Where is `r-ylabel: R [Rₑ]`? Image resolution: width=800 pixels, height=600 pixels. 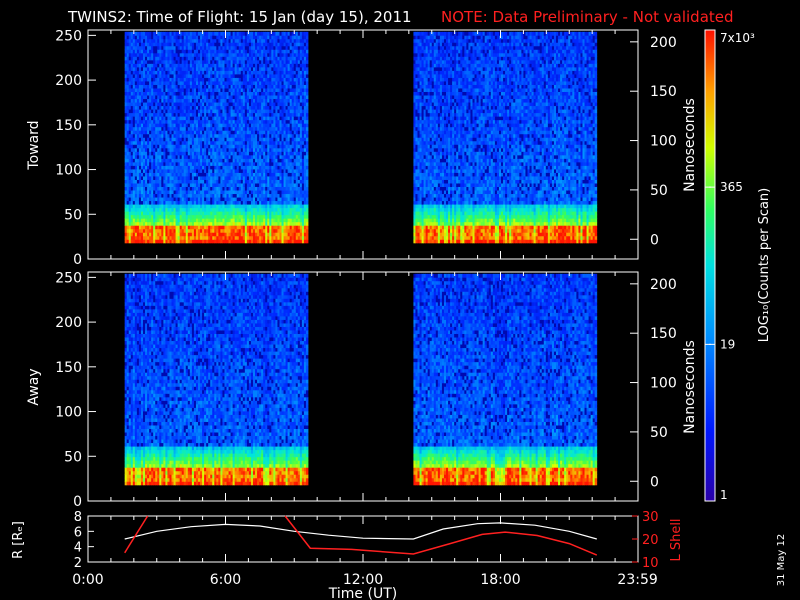
r-ylabel: R [Rₑ] is located at coordinates (18, 540).